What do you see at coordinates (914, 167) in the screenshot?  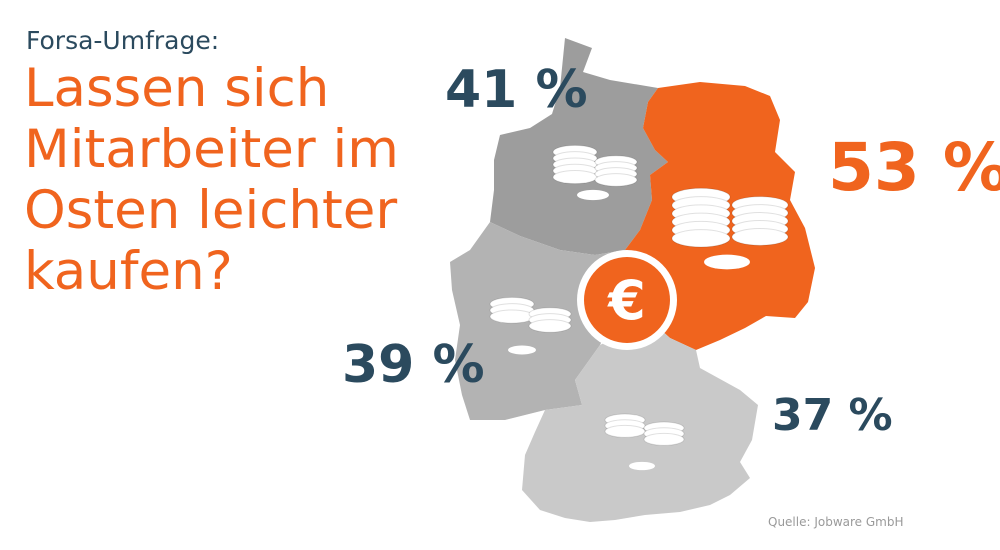 I see `percentage-label-ost: 53 %` at bounding box center [914, 167].